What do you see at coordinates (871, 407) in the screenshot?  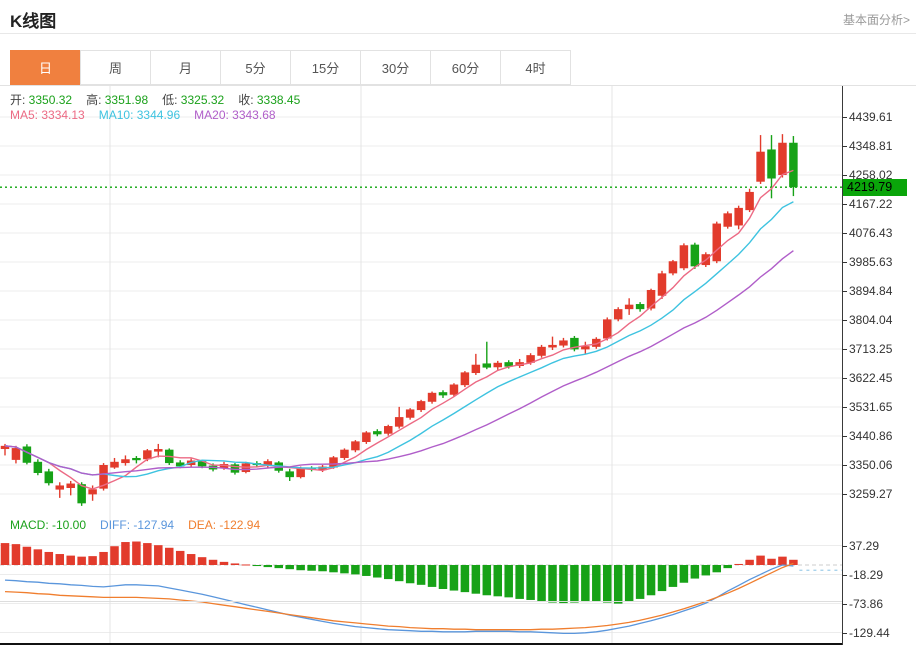 I see `y-axis-label: 3531.65` at bounding box center [871, 407].